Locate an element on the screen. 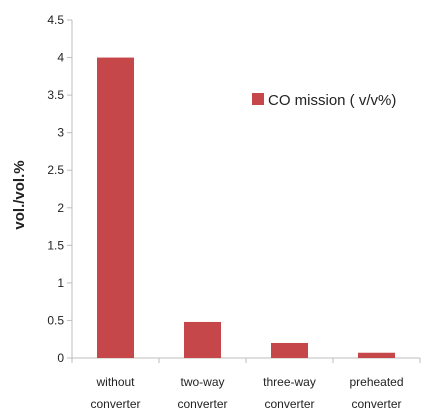 The image size is (430, 417). x-axis is located at coordinates (246, 360).